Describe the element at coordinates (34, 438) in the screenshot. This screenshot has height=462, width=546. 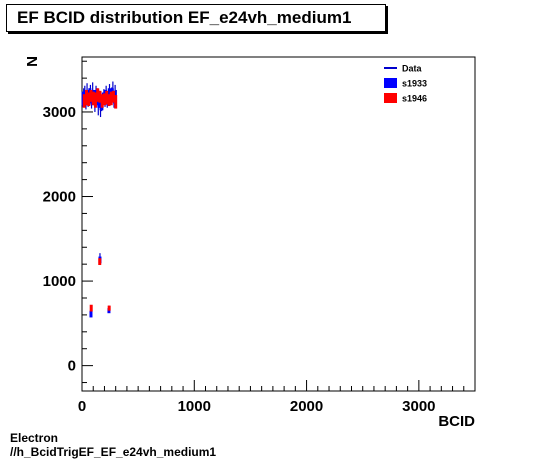
I see `footer-label: Electron` at that location.